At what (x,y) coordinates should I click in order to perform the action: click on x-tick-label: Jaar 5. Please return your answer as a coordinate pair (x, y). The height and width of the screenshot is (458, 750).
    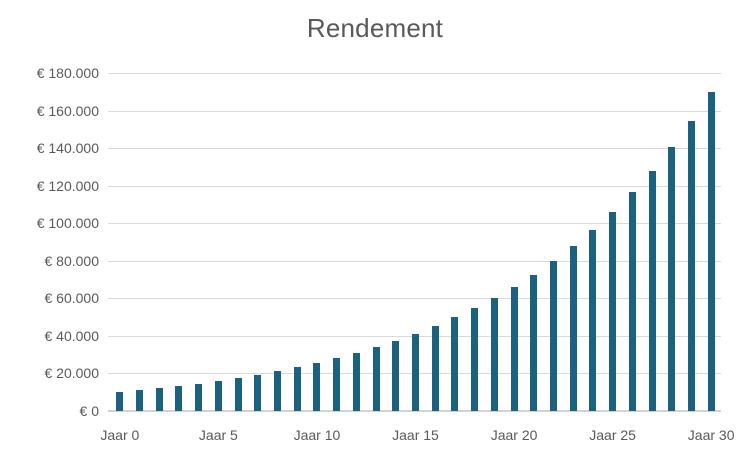
    Looking at the image, I should click on (218, 435).